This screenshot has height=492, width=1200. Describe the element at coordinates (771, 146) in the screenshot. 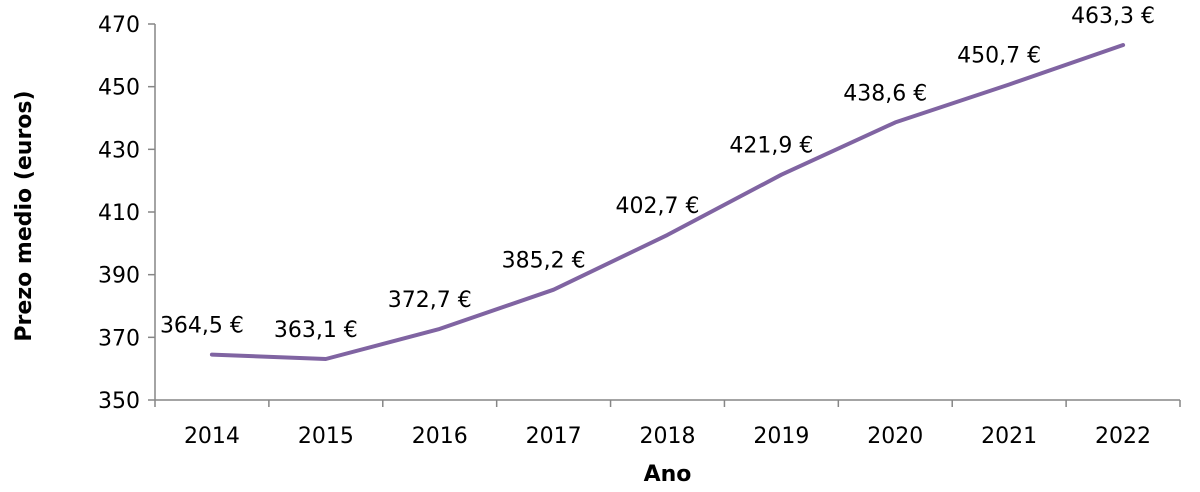

I see `data-label: 421,9 €` at that location.